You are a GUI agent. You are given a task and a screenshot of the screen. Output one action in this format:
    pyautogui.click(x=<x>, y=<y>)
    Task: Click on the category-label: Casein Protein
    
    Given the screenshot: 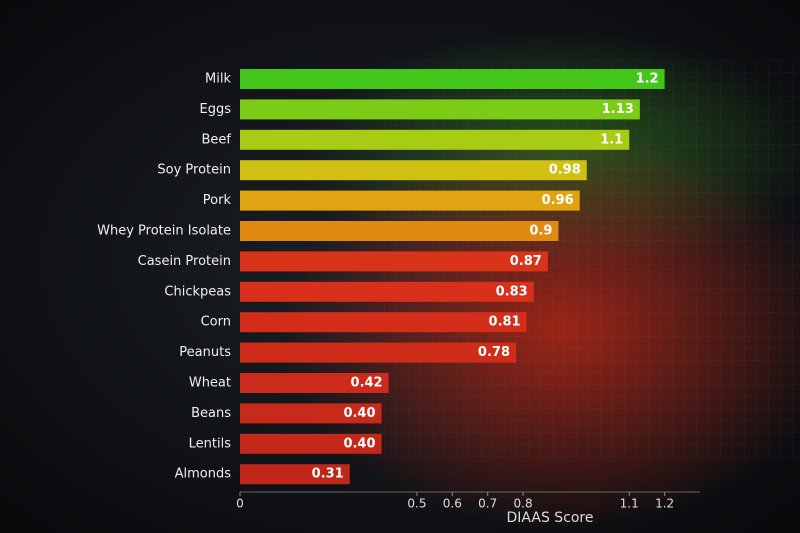 What is the action you would take?
    pyautogui.click(x=184, y=261)
    